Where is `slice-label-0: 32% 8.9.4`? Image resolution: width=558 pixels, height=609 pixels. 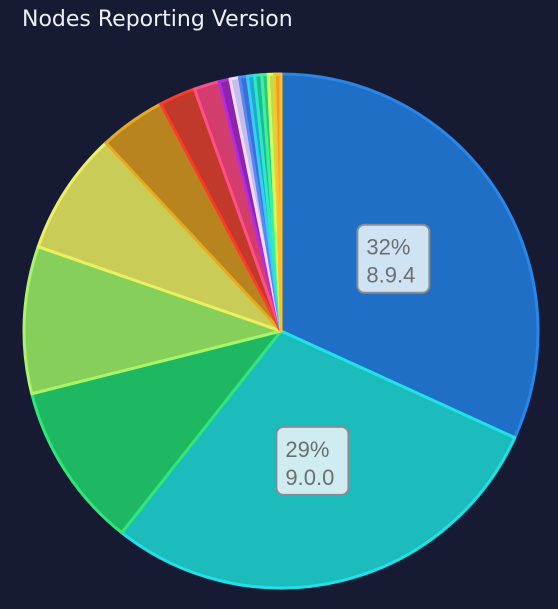
slice-label-0: 32% 8.9.4 is located at coordinates (393, 258).